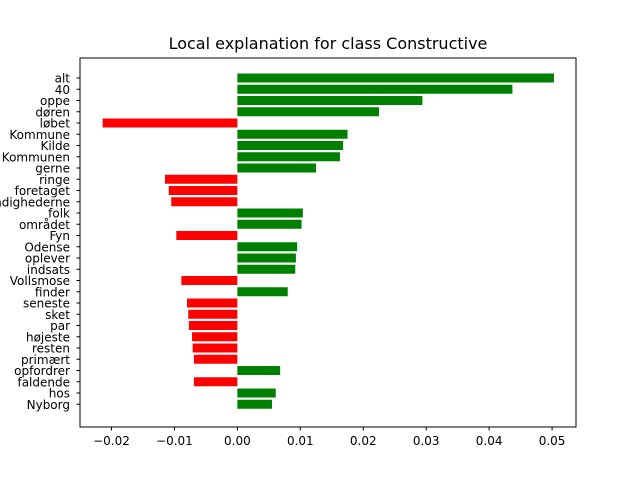 The image size is (640, 480). I want to click on y-tick-label-27: faldende, so click(43, 382).